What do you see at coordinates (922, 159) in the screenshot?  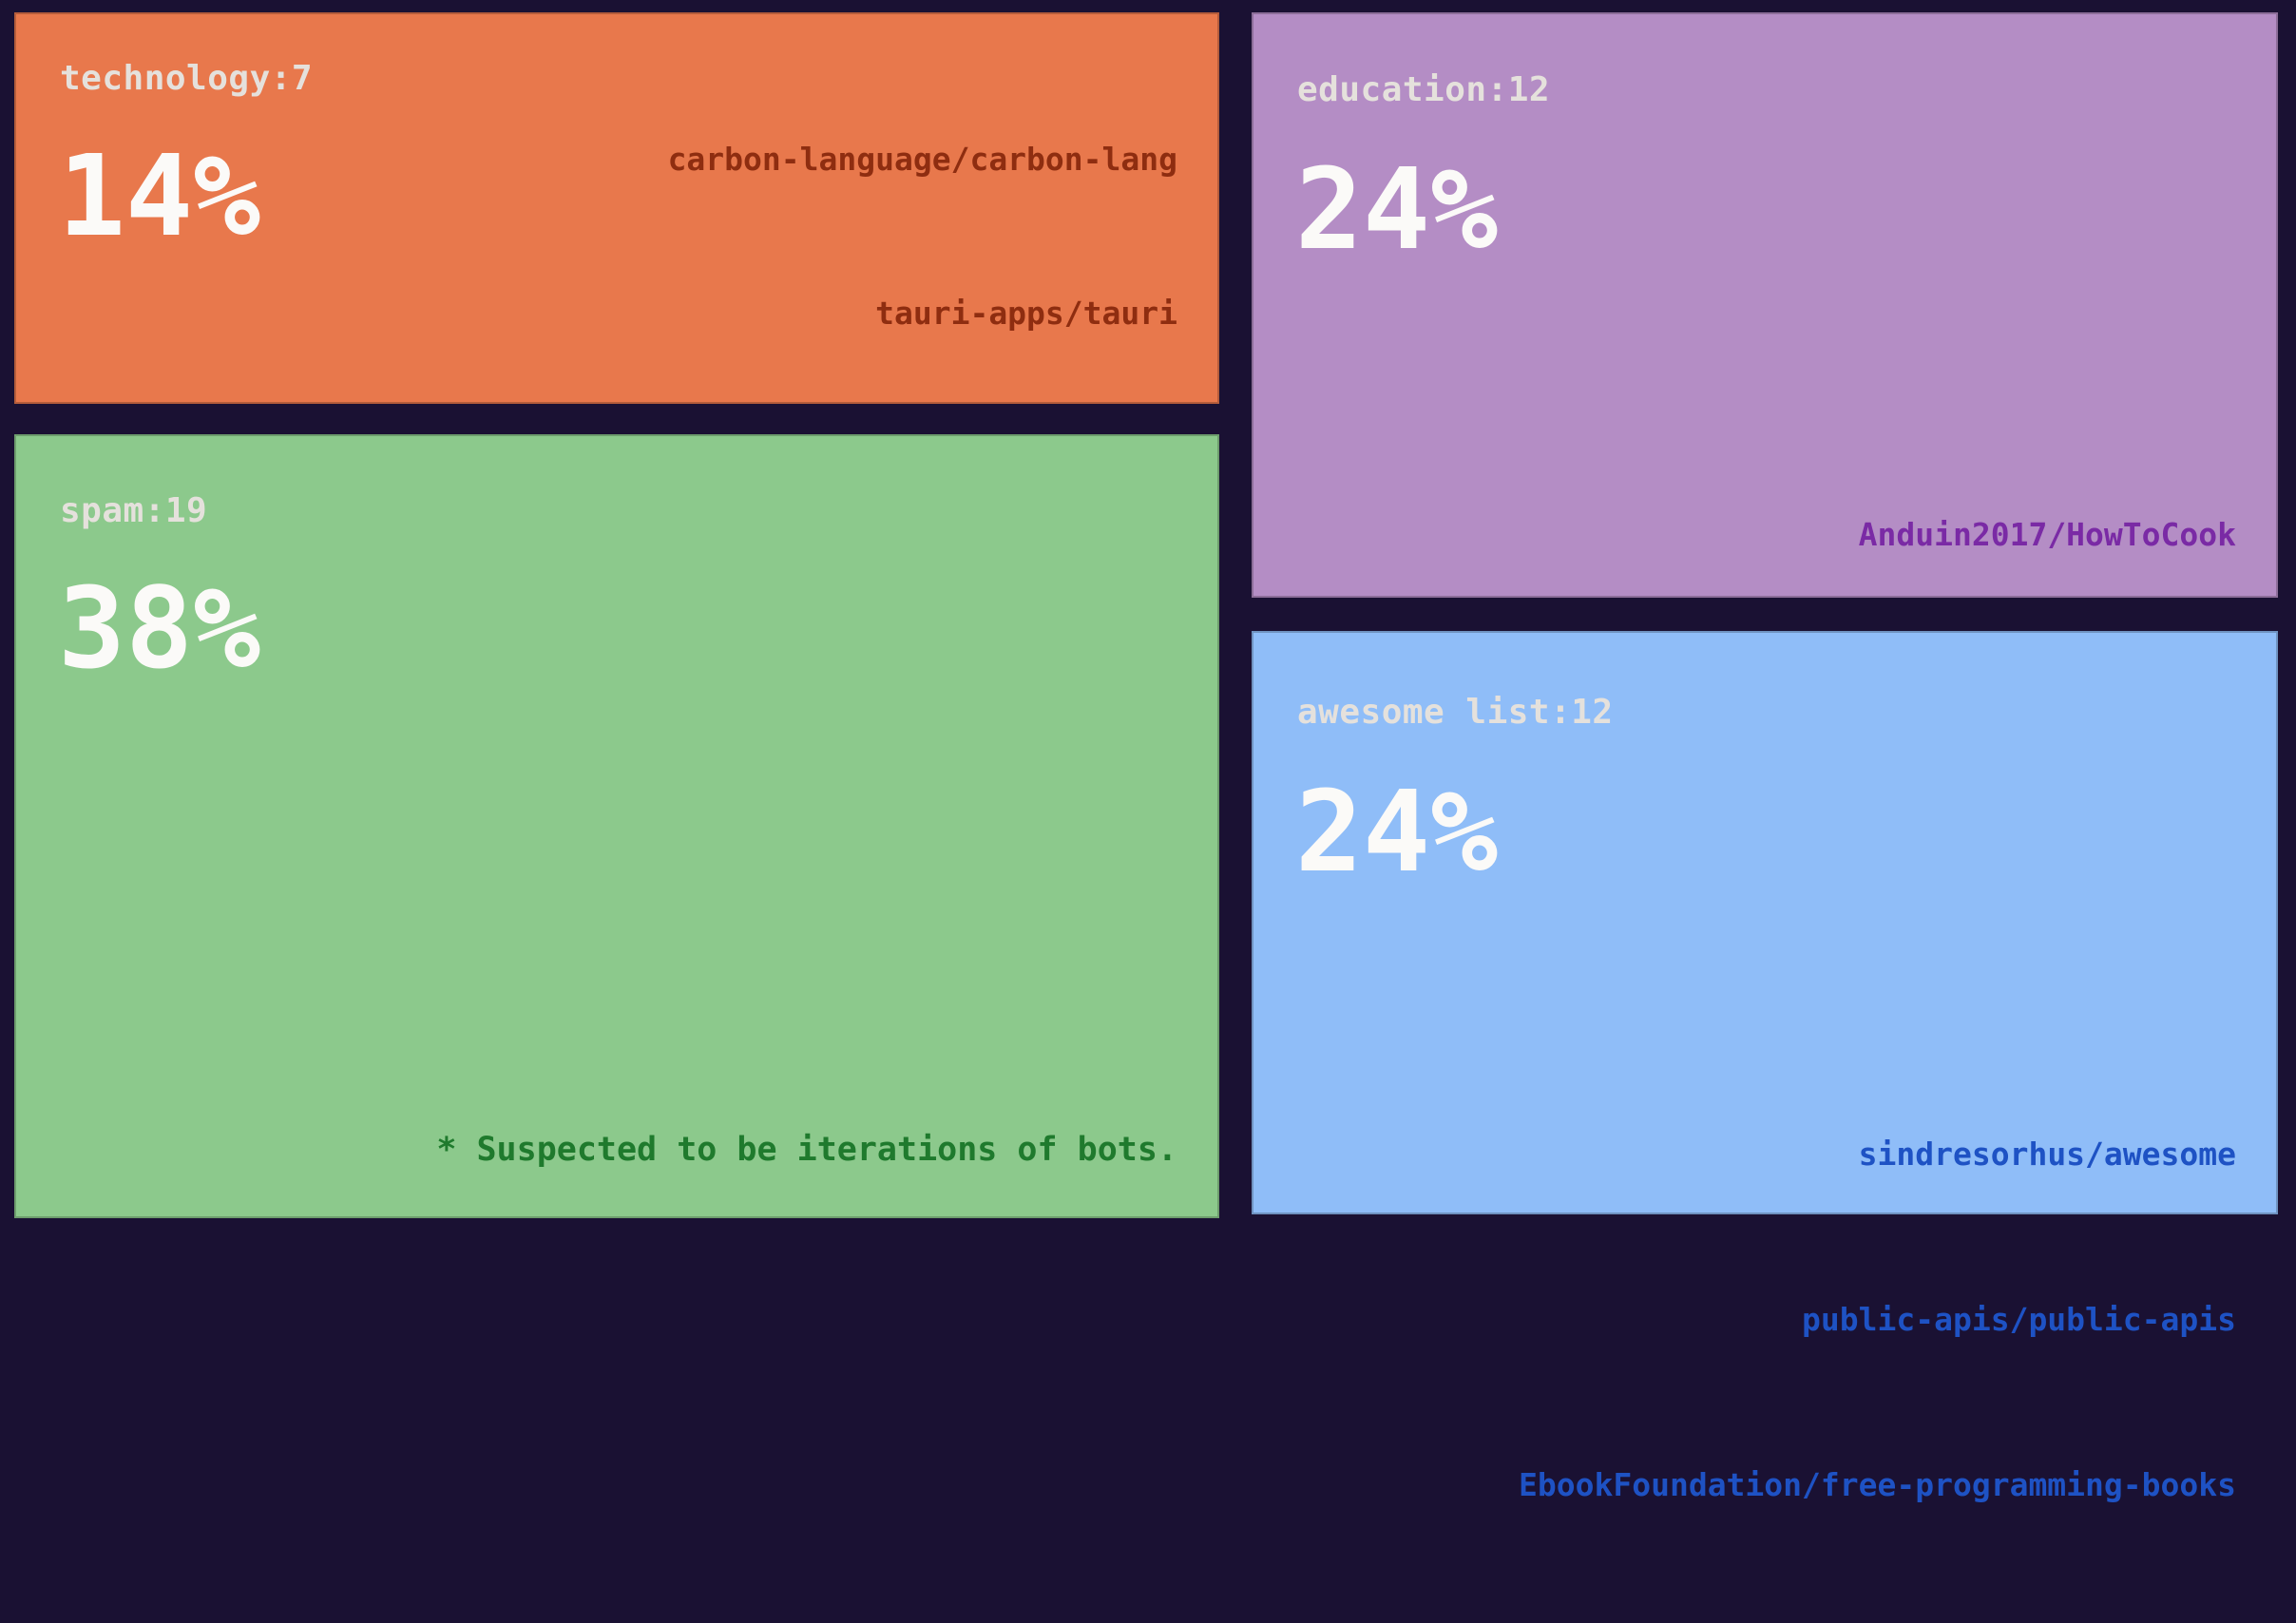 I see `repo-item: carbon-language/carbon-lang` at bounding box center [922, 159].